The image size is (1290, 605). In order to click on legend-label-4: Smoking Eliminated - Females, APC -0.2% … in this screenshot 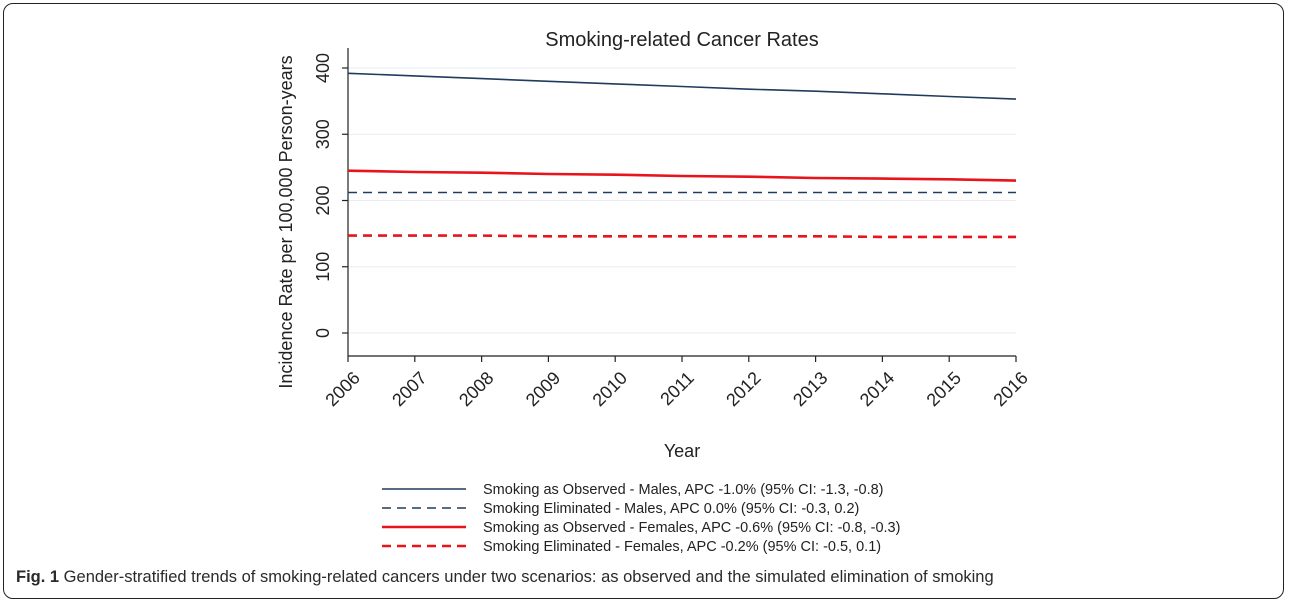, I will do `click(682, 547)`.